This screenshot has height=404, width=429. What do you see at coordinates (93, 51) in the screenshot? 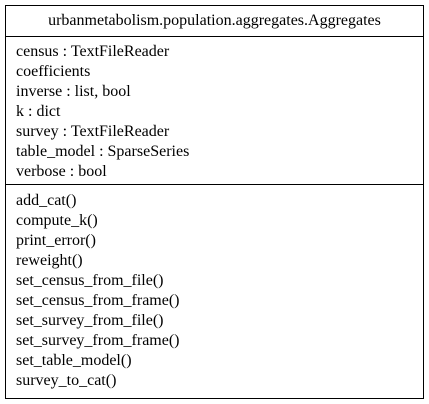
I see `attribute-item: census : TextFileReader` at bounding box center [93, 51].